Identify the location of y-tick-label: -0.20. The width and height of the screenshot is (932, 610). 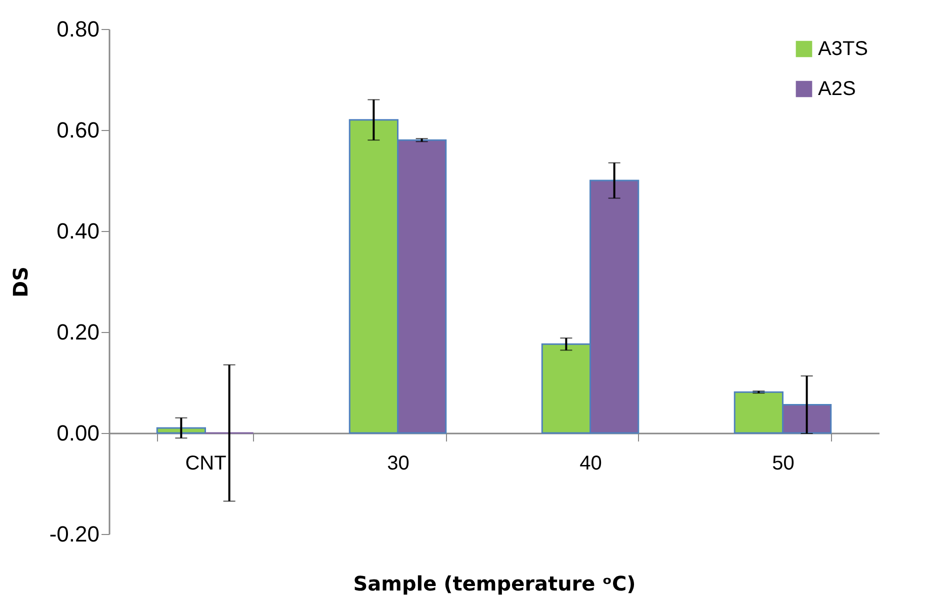
(74, 534).